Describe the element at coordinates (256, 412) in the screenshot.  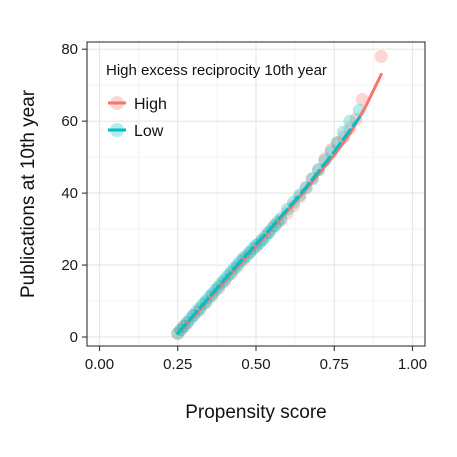
I see `x-axis-title: Propensity score` at that location.